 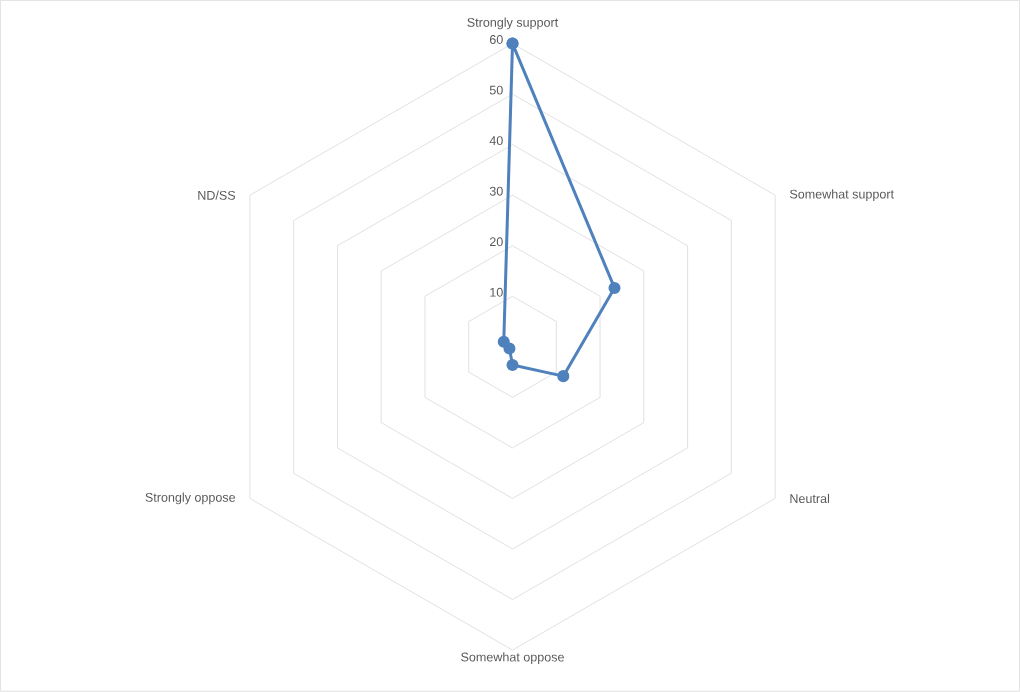 What do you see at coordinates (190, 498) in the screenshot?
I see `spoke-label: Strongly oppose` at bounding box center [190, 498].